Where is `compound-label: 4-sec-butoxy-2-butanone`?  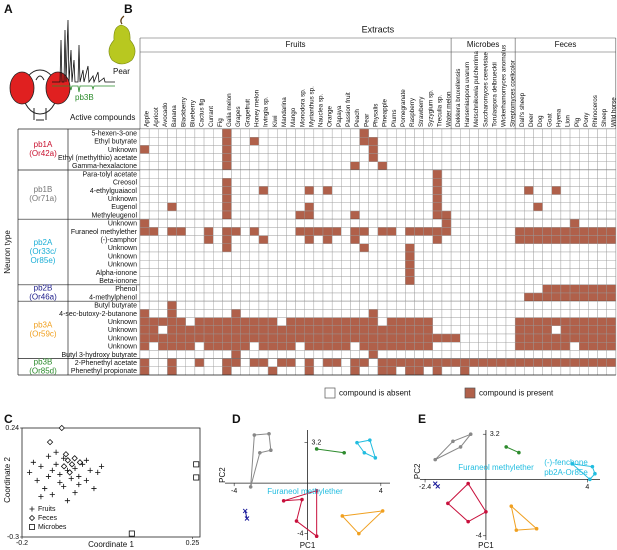
compound-label: 4-sec-butoxy-2-butanone is located at coordinates (98, 314).